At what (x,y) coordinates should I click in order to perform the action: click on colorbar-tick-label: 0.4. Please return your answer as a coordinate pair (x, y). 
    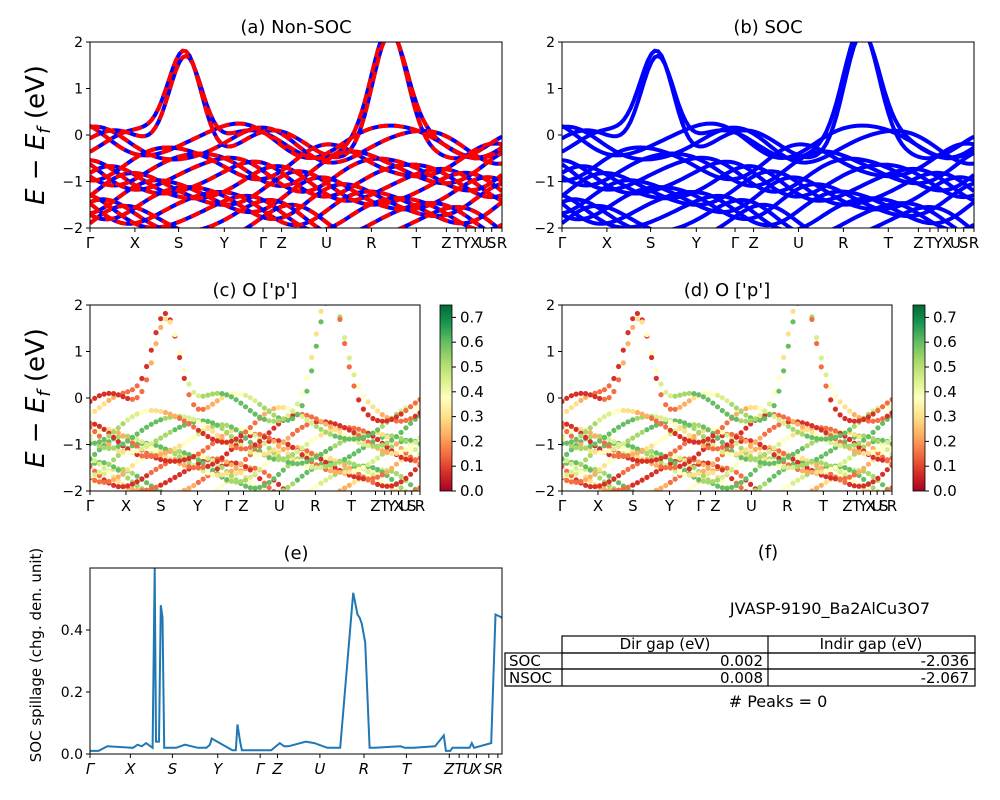
    Looking at the image, I should click on (472, 392).